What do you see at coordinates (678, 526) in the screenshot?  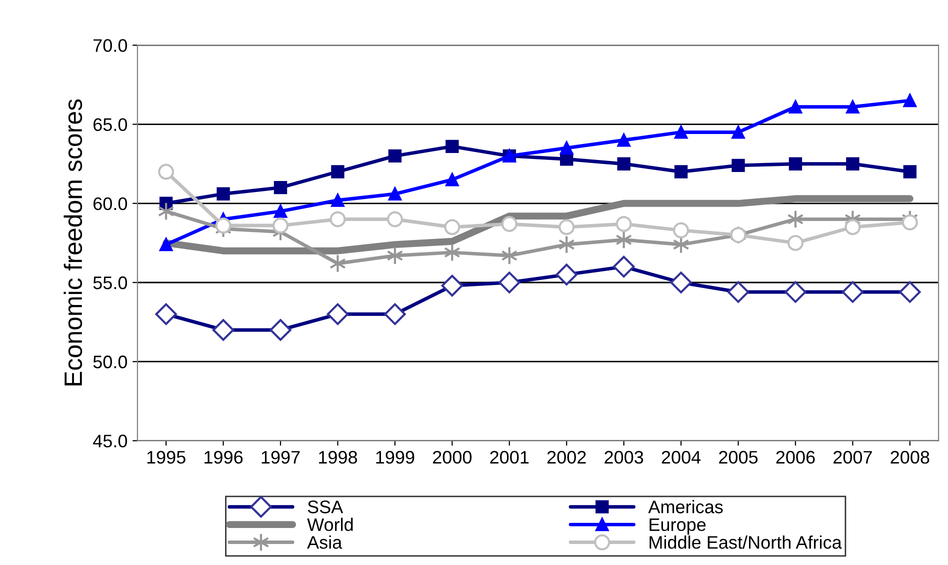 I see `legend-label: Europe` at bounding box center [678, 526].